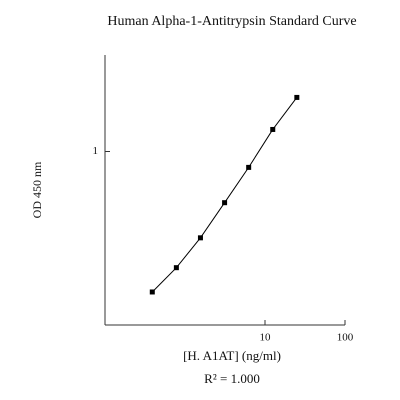 The image size is (400, 400). I want to click on y-tick-label: 1, so click(96, 151).